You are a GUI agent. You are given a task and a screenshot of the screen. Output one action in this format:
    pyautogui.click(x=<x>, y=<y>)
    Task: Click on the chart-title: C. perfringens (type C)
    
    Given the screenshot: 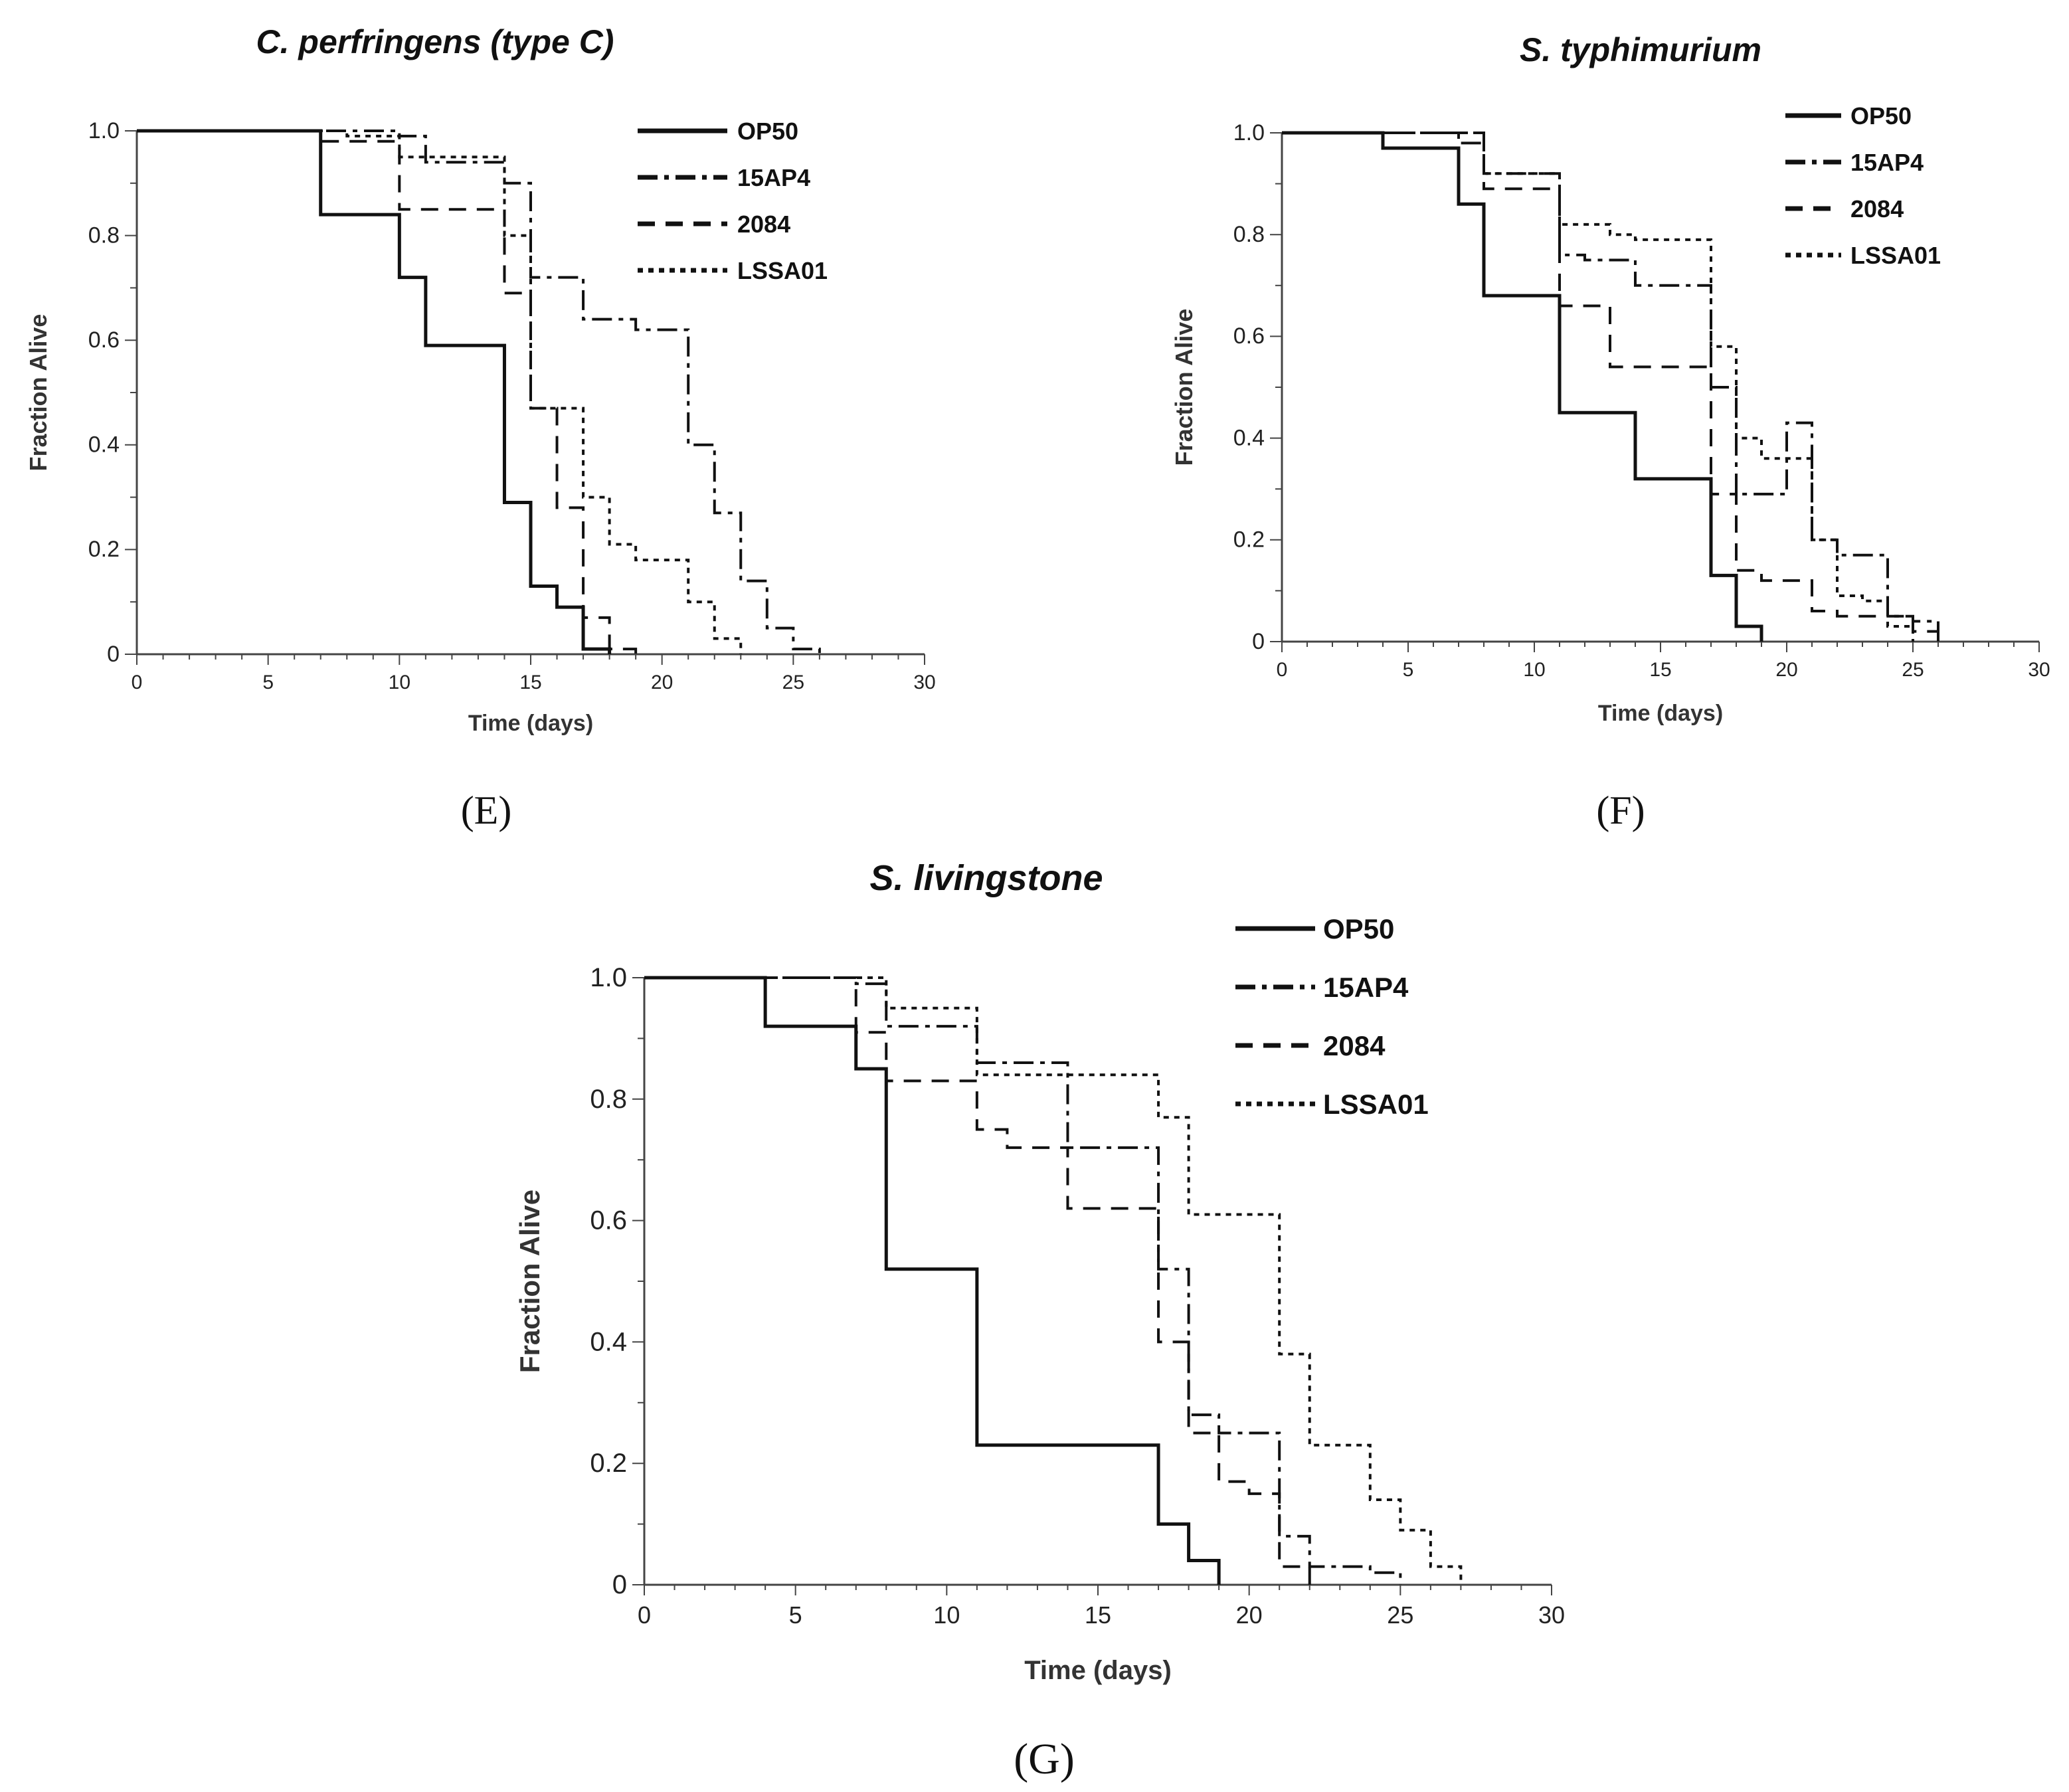 What is the action you would take?
    pyautogui.click(x=435, y=41)
    